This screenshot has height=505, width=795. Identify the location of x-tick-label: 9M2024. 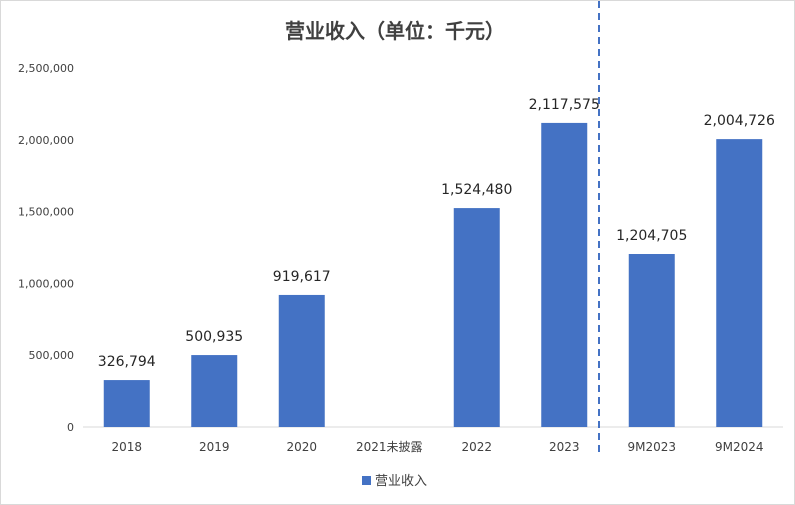
(739, 447).